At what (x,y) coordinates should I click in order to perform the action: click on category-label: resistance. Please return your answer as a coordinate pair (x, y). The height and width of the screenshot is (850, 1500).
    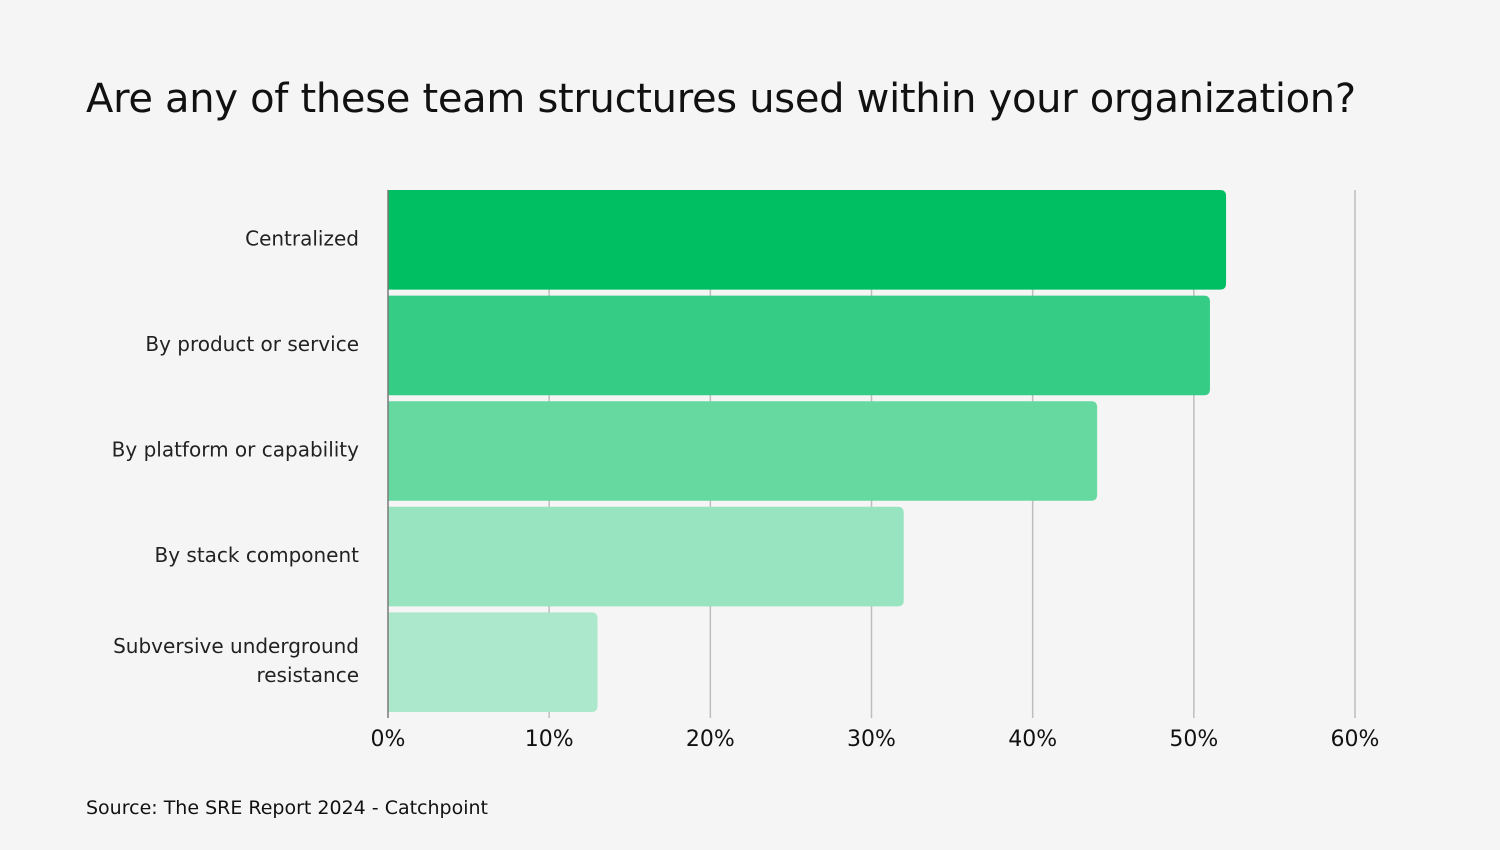
    Looking at the image, I should click on (307, 675).